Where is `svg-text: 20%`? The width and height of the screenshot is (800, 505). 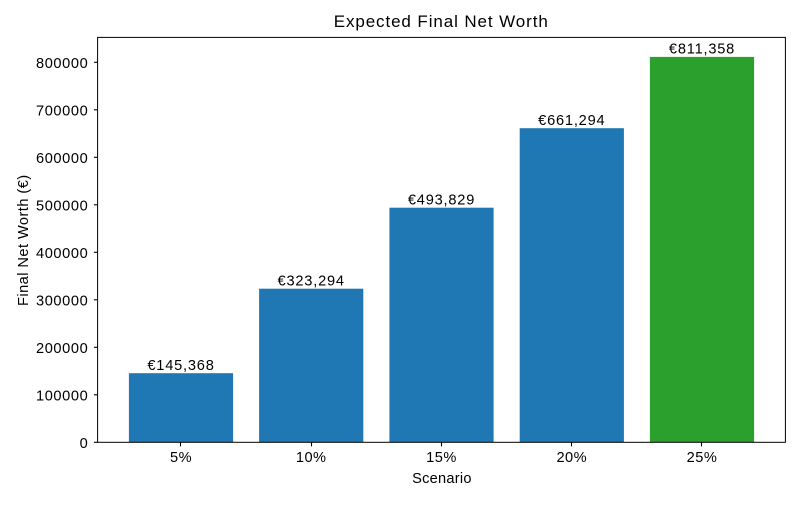 svg-text: 20% is located at coordinates (571, 458).